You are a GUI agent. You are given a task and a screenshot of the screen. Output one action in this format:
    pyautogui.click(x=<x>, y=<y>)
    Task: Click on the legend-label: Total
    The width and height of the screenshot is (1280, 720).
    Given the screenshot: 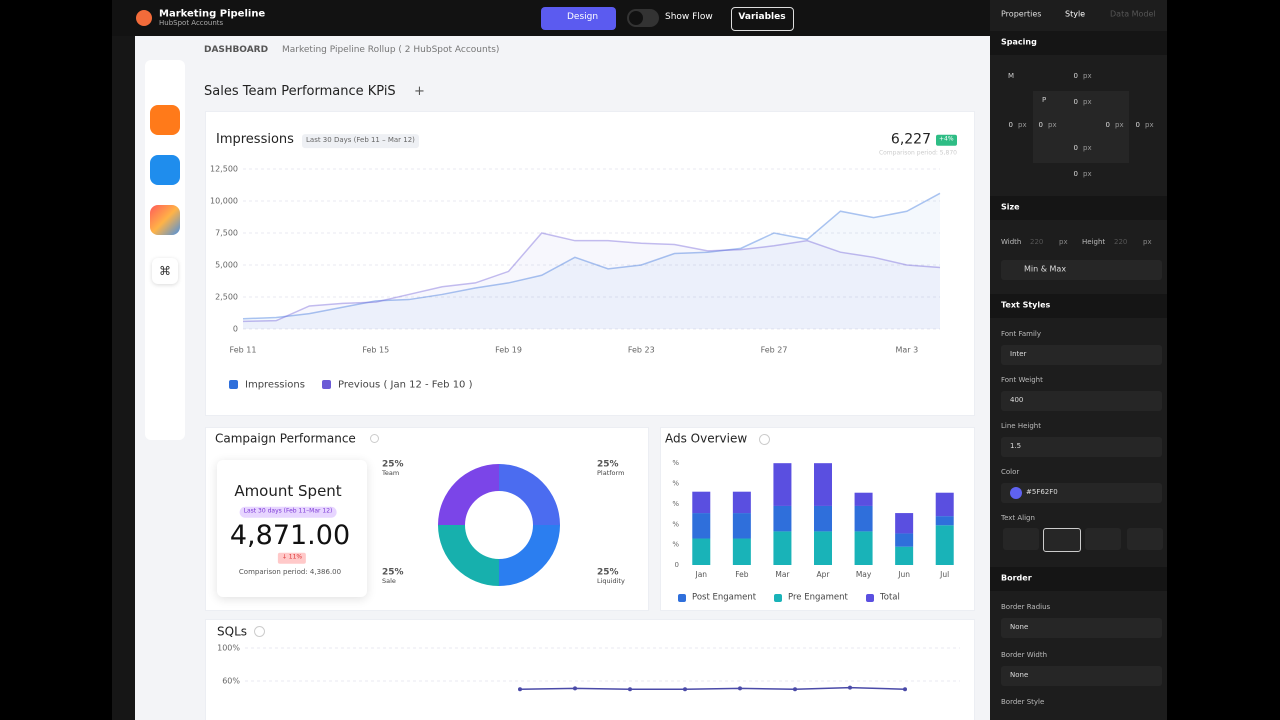 What is the action you would take?
    pyautogui.click(x=890, y=597)
    